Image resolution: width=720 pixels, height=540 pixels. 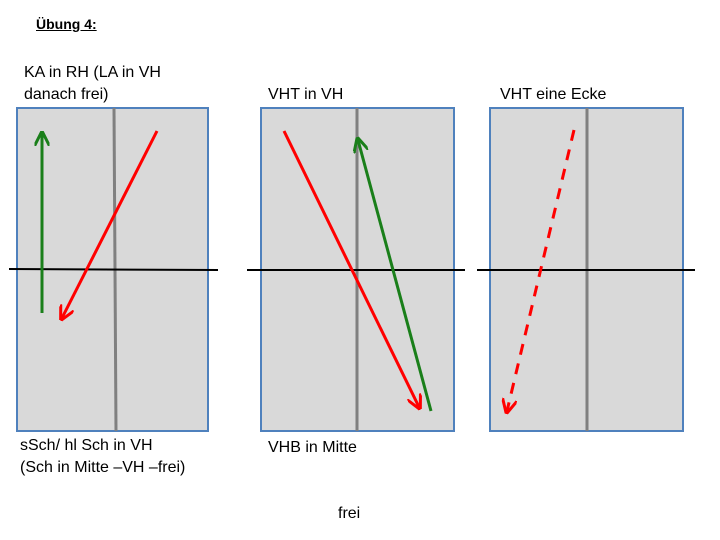 I want to click on court-1-bottom-label-line-2: (Sch in Mitte –VH –frei), so click(x=103, y=467).